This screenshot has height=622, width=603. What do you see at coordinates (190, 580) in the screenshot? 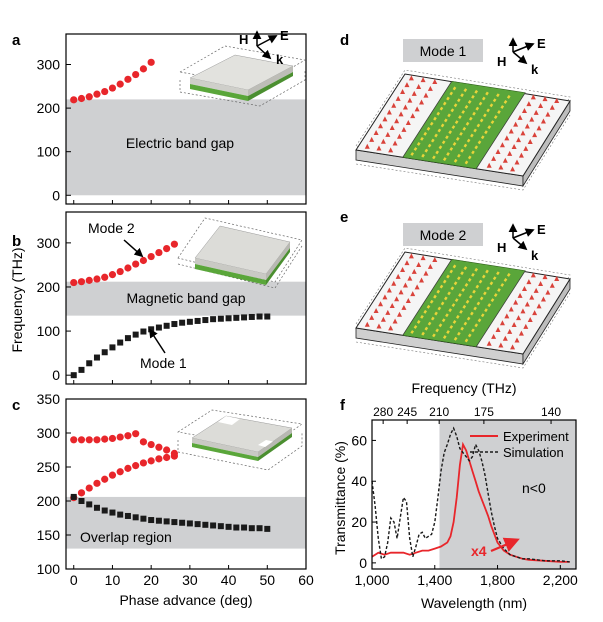
I see `x-tick-label: 30` at bounding box center [190, 580].